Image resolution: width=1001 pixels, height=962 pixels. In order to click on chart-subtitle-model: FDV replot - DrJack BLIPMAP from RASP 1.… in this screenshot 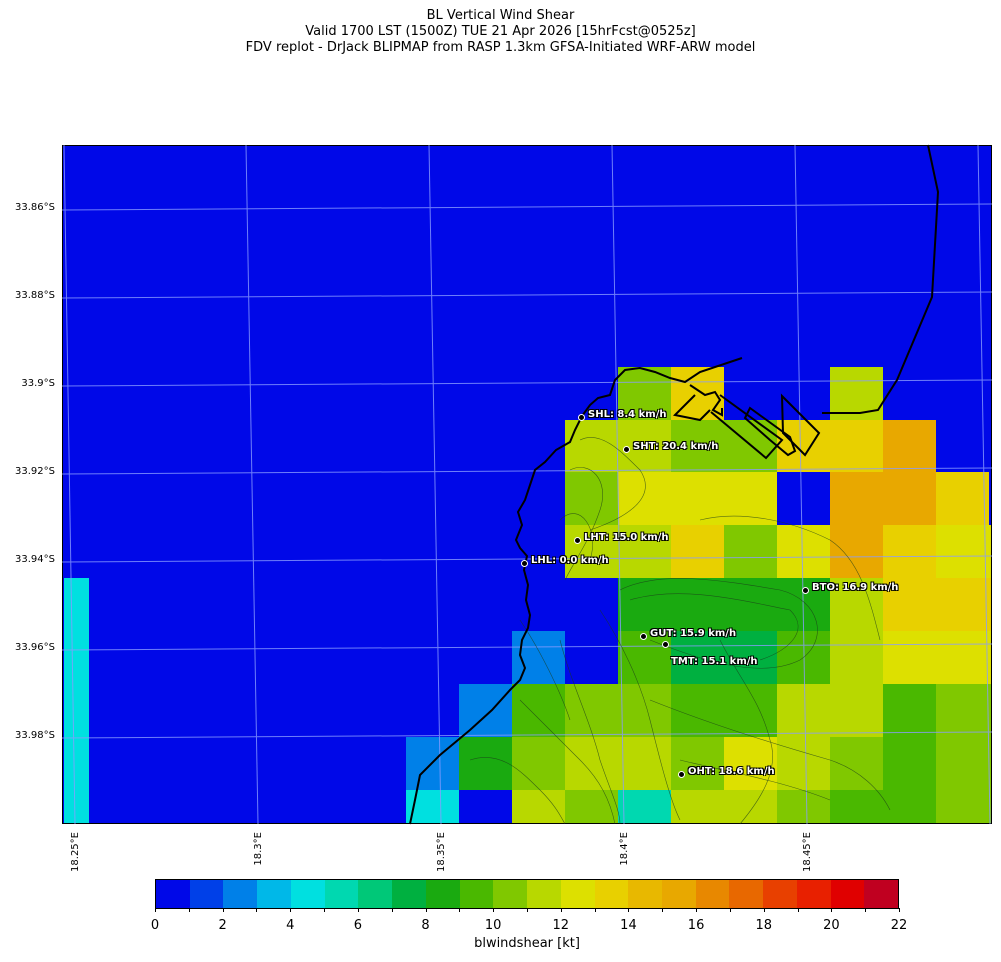, I will do `click(500, 47)`.